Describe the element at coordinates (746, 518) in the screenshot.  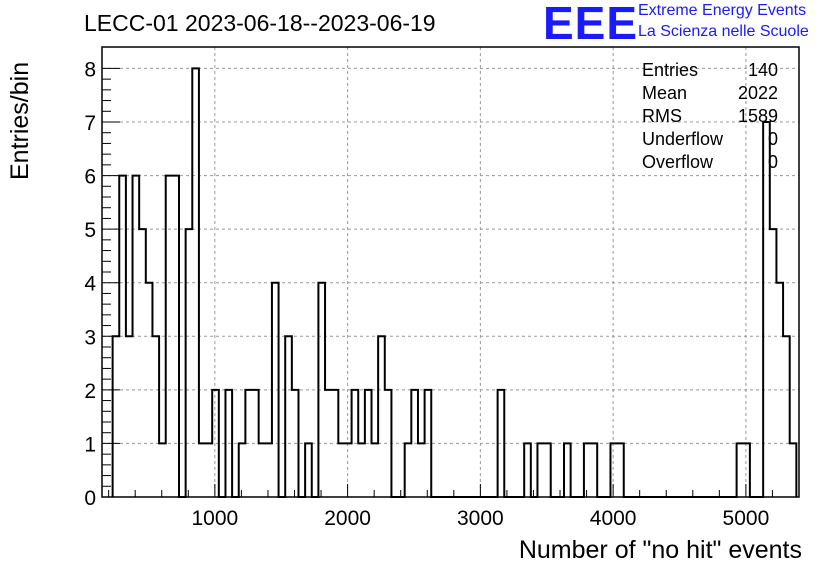
I see `x-tick-label: 5000` at that location.